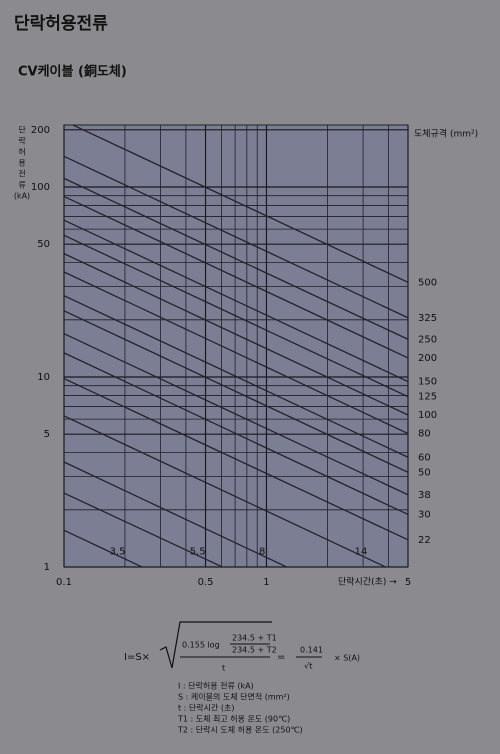 This screenshot has height=754, width=500. Describe the element at coordinates (424, 514) in the screenshot. I see `series-label: 30` at that location.